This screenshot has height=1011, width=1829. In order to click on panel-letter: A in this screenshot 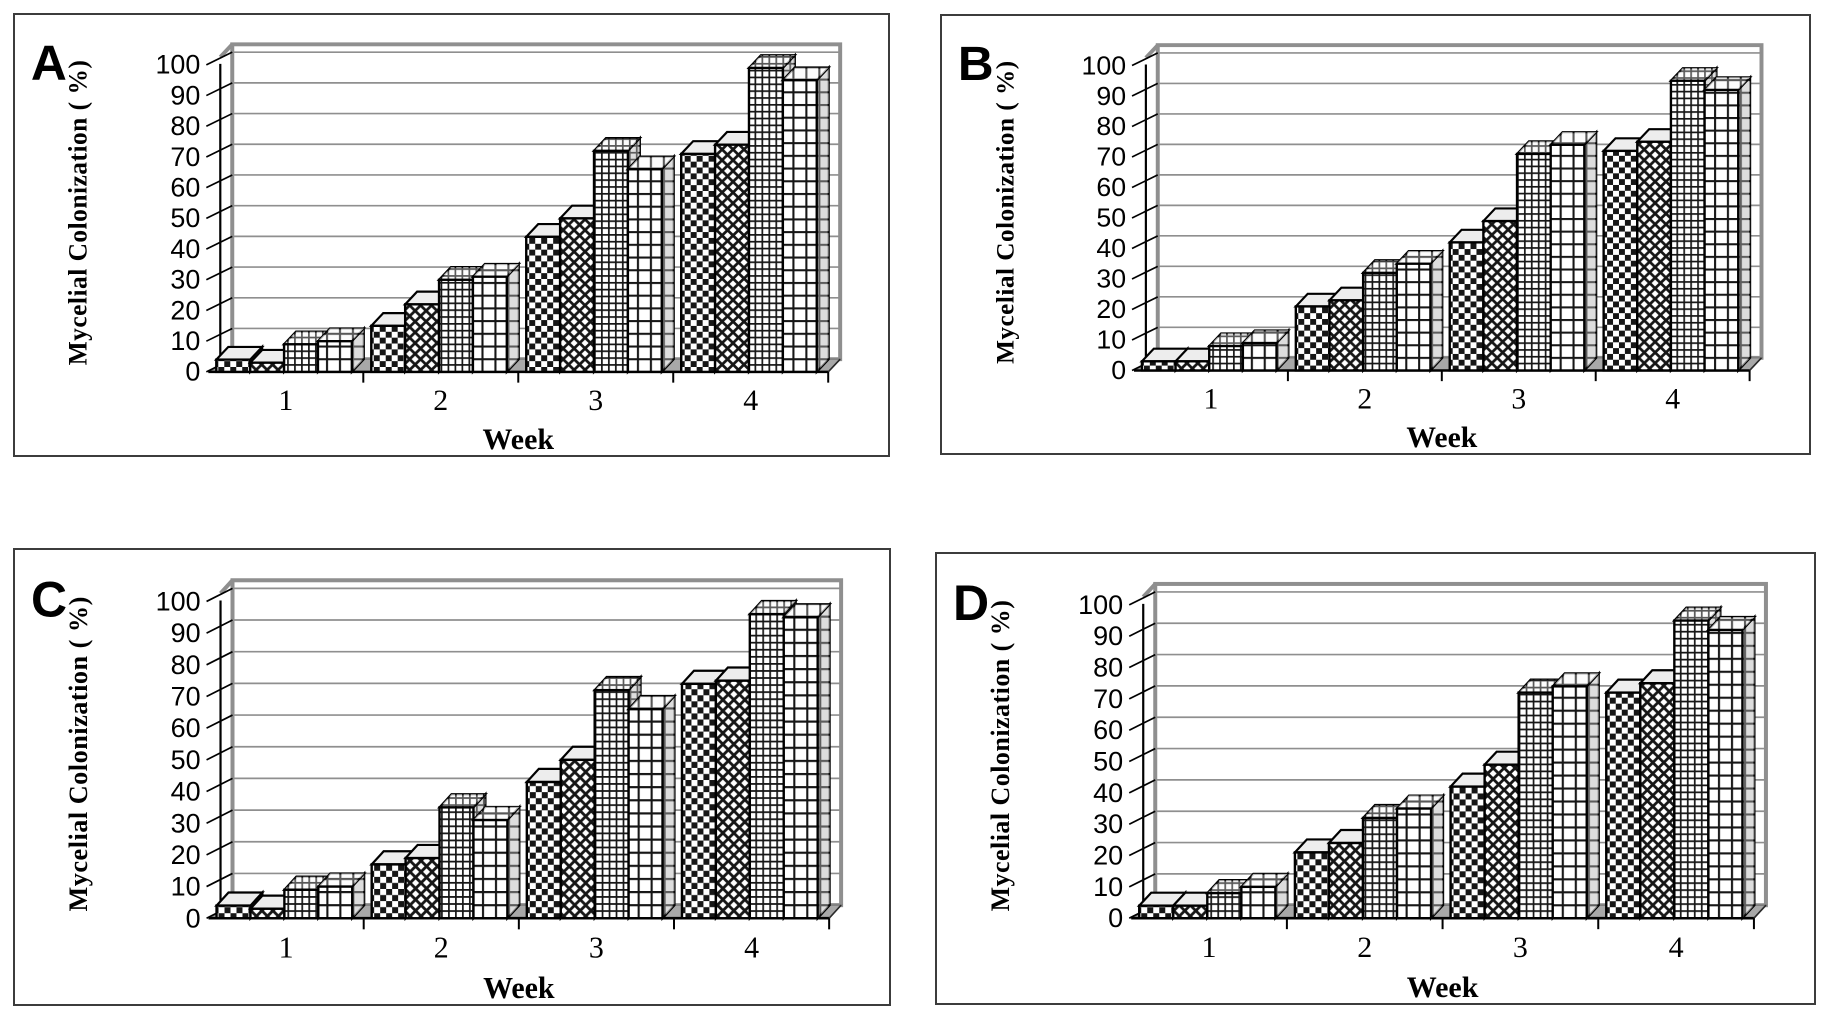, I will do `click(49, 63)`.